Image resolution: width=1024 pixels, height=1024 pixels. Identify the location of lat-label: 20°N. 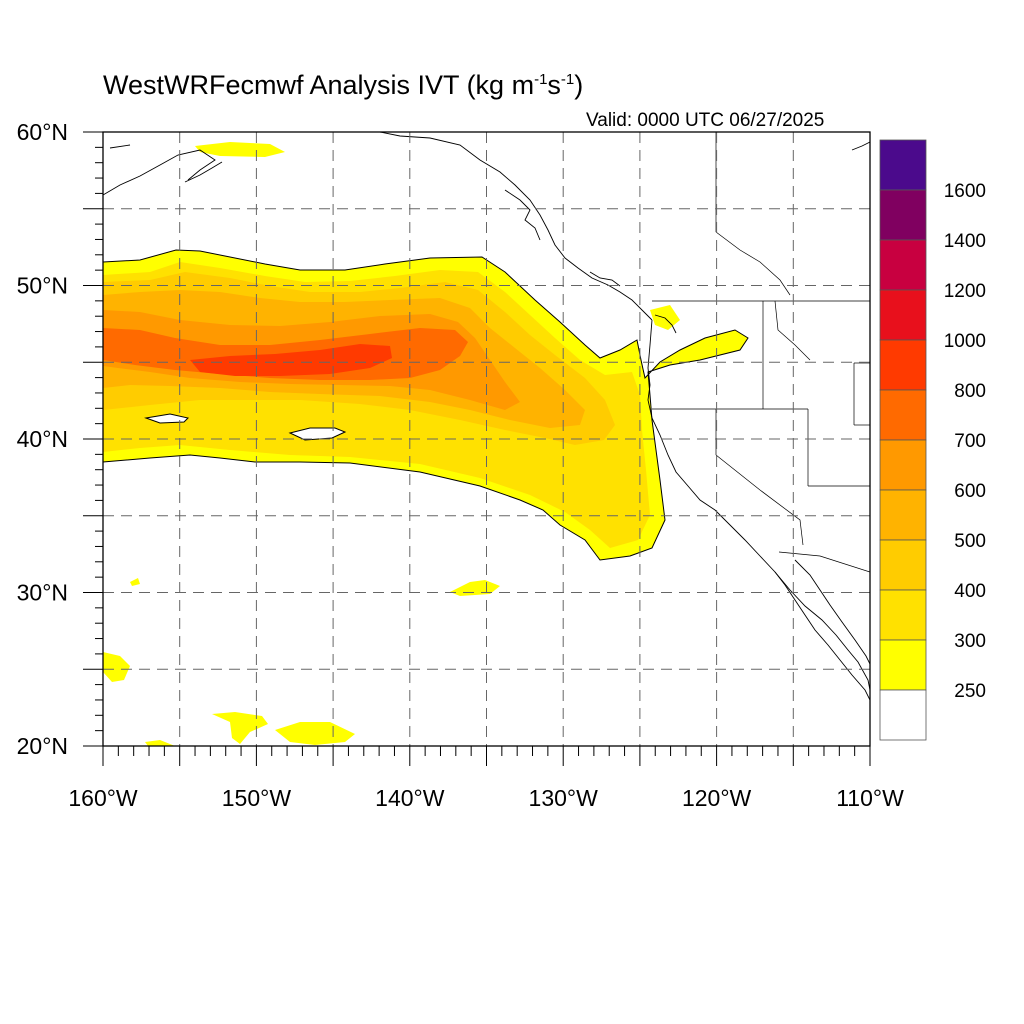
(42, 746).